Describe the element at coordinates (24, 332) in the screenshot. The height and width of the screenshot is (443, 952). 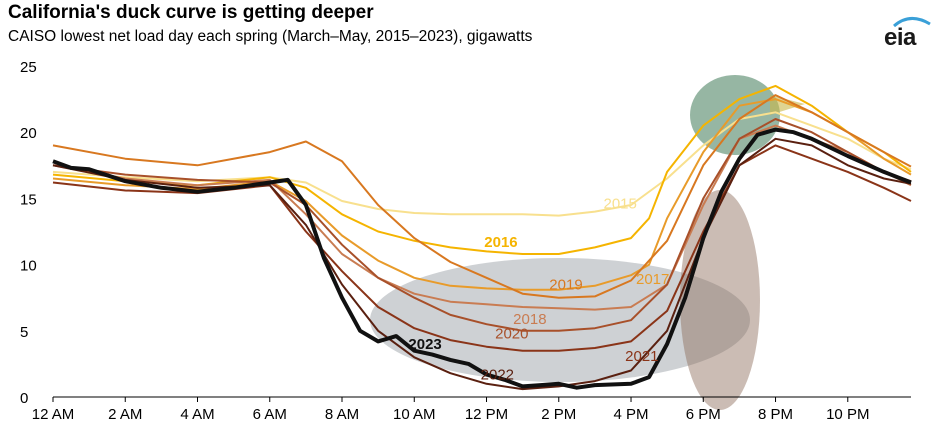
I see `y-tick-label: 5` at that location.